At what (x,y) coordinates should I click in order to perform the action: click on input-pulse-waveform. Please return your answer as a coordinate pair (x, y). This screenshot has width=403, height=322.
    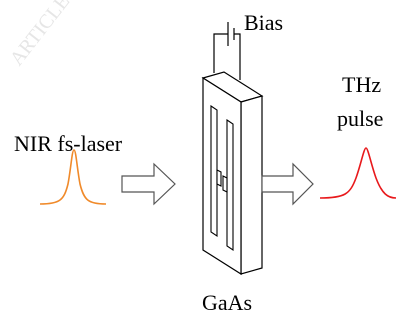
    Looking at the image, I should click on (73, 177).